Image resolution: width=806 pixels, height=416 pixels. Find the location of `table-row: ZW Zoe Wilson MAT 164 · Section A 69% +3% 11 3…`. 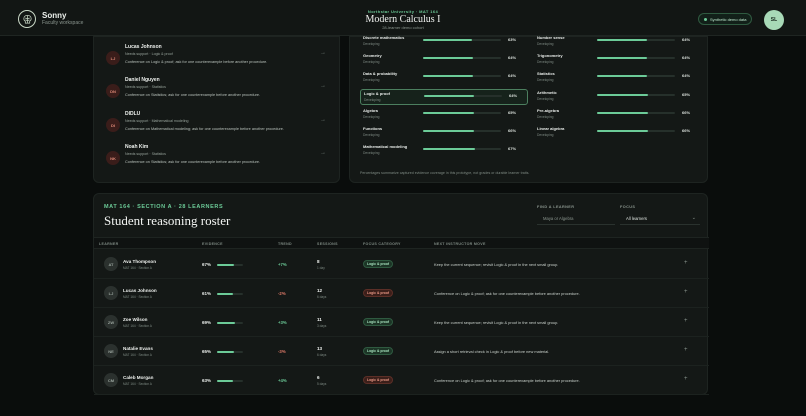

table-row: ZW Zoe Wilson MAT 164 · Section A 69% +3% 11 3… is located at coordinates (401, 322).